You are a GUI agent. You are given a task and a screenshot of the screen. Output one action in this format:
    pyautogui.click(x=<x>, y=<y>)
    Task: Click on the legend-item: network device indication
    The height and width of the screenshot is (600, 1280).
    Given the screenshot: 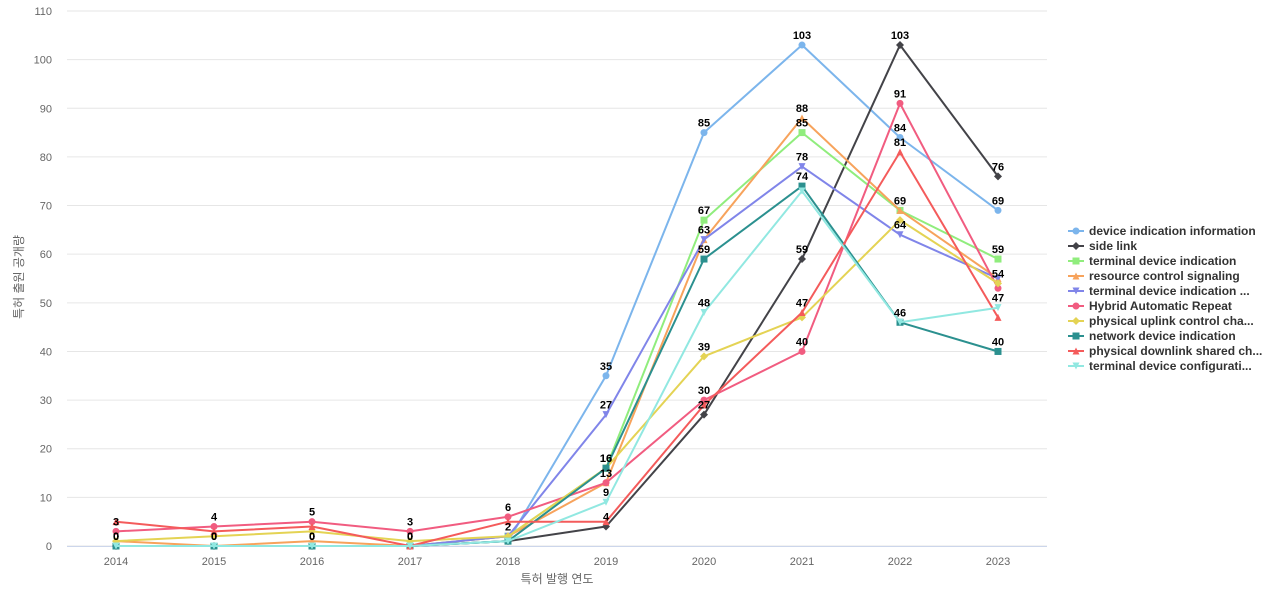 What is the action you would take?
    pyautogui.click(x=1152, y=336)
    